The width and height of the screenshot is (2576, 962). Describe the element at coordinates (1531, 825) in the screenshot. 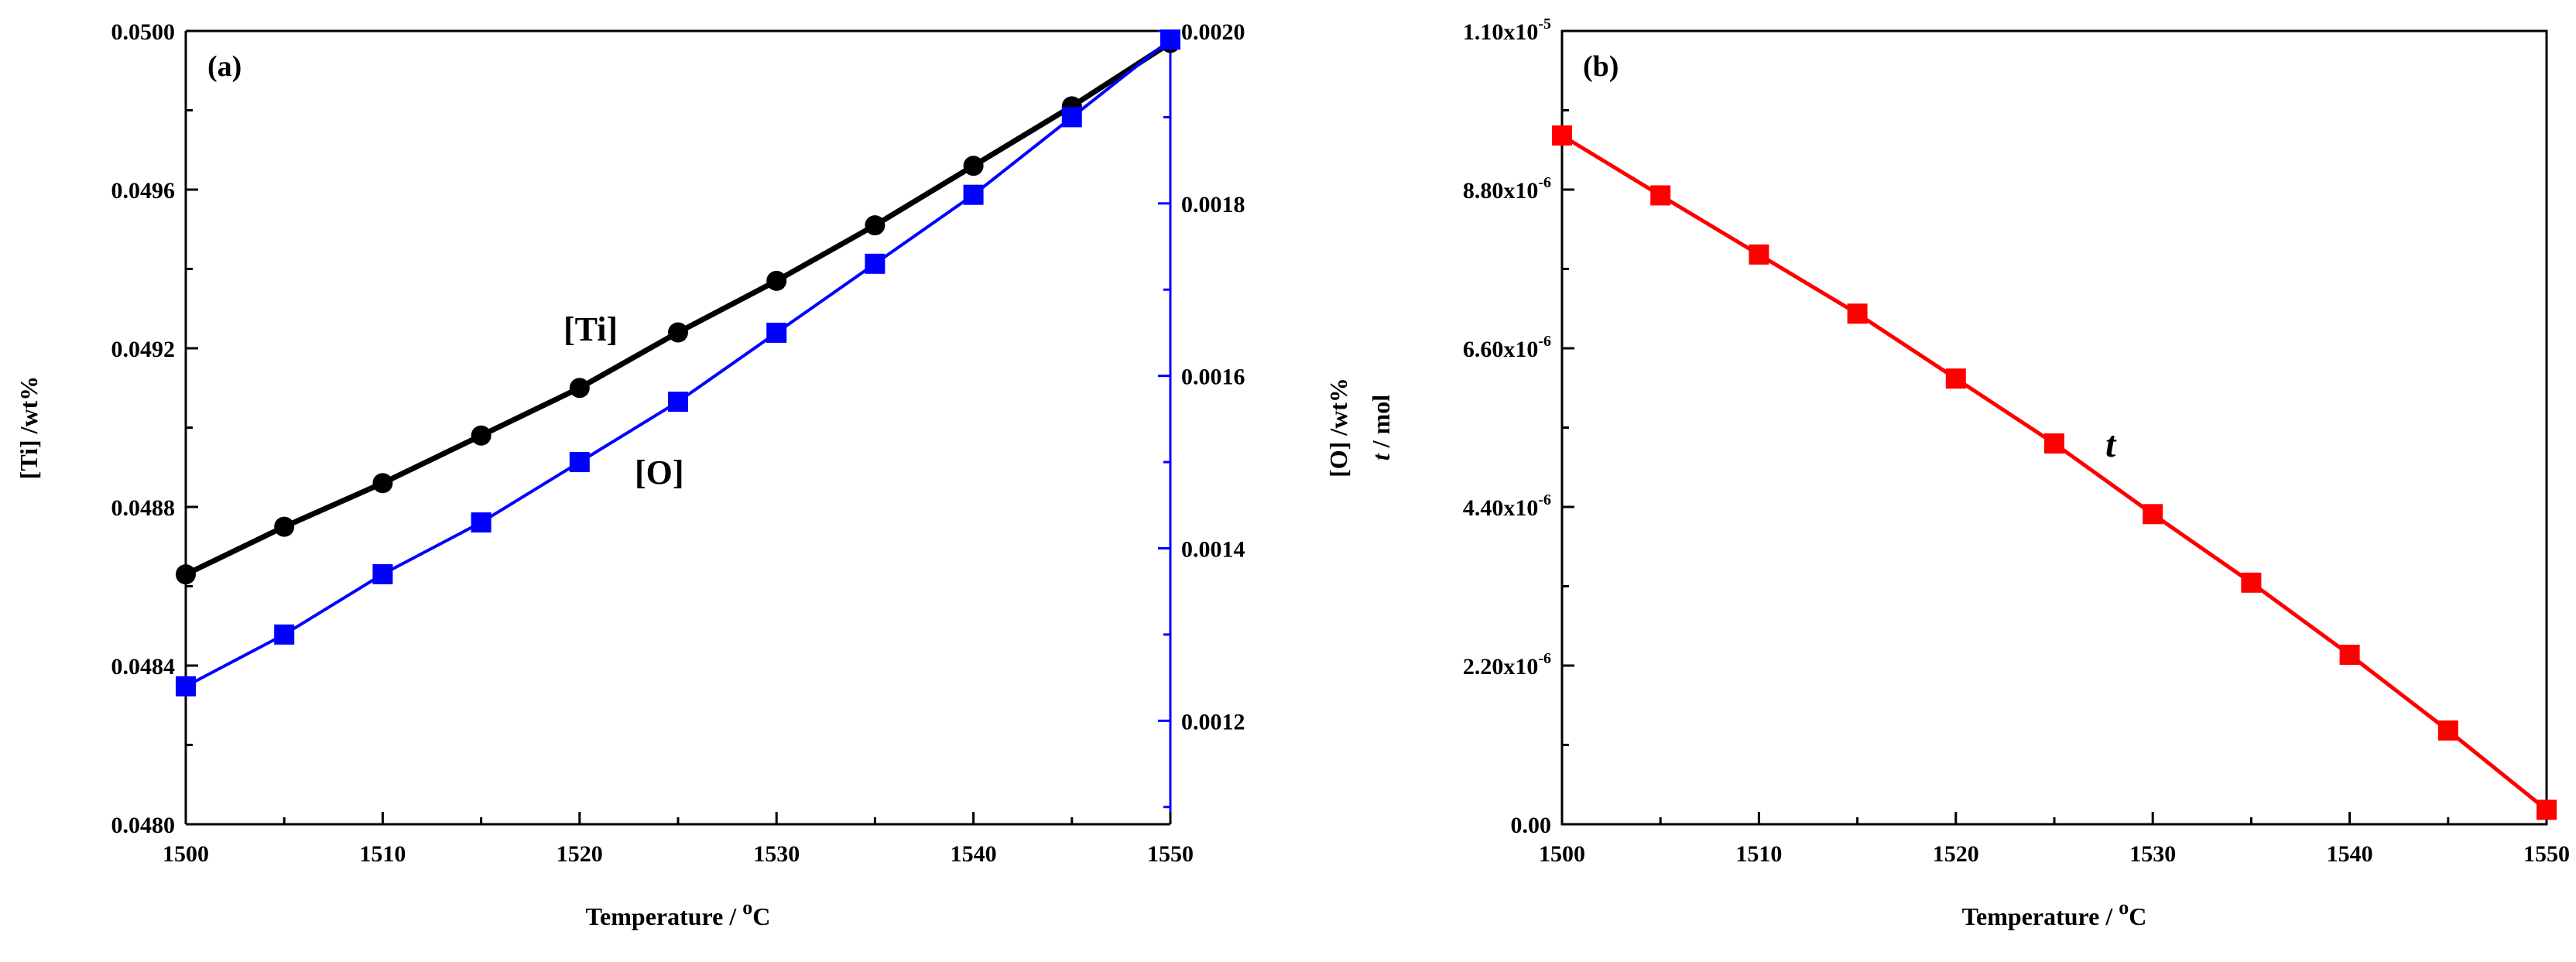

I see `y-tick-label: 0.00` at that location.